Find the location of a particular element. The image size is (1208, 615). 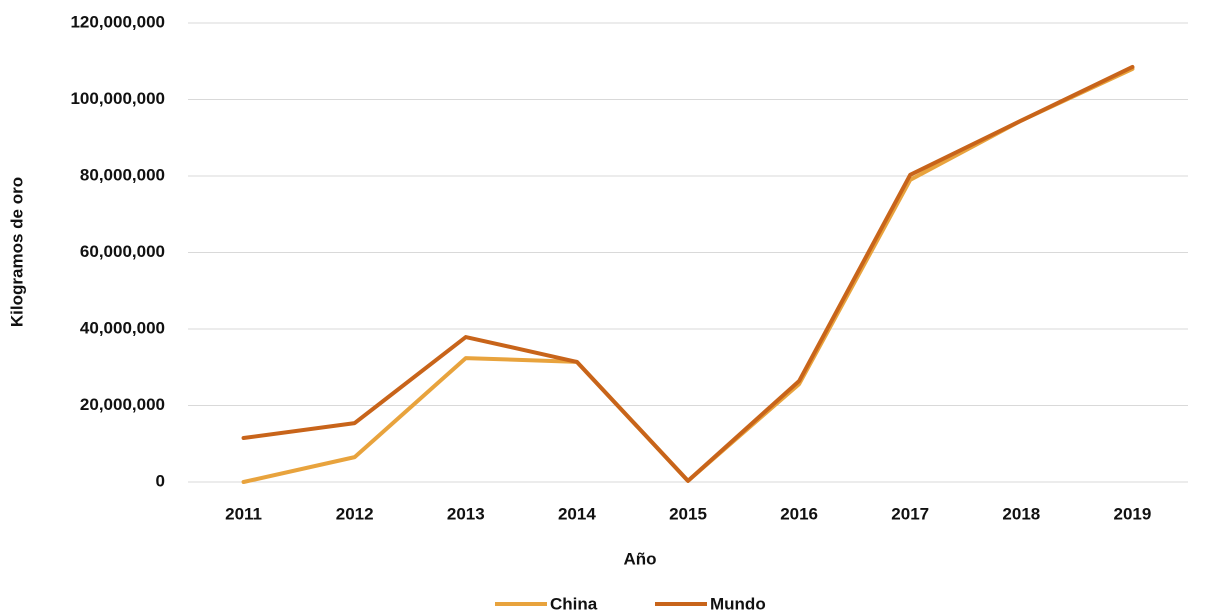

x-tick-label: 2018 is located at coordinates (1021, 513).